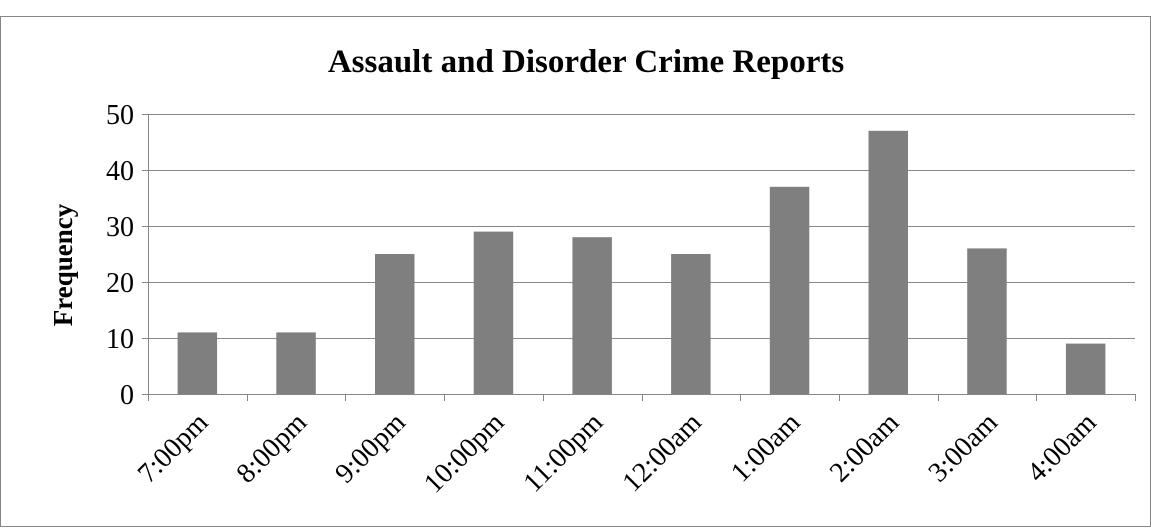  Describe the element at coordinates (586, 62) in the screenshot. I see `chart-title: Assault and Disorder Crime Reports` at that location.